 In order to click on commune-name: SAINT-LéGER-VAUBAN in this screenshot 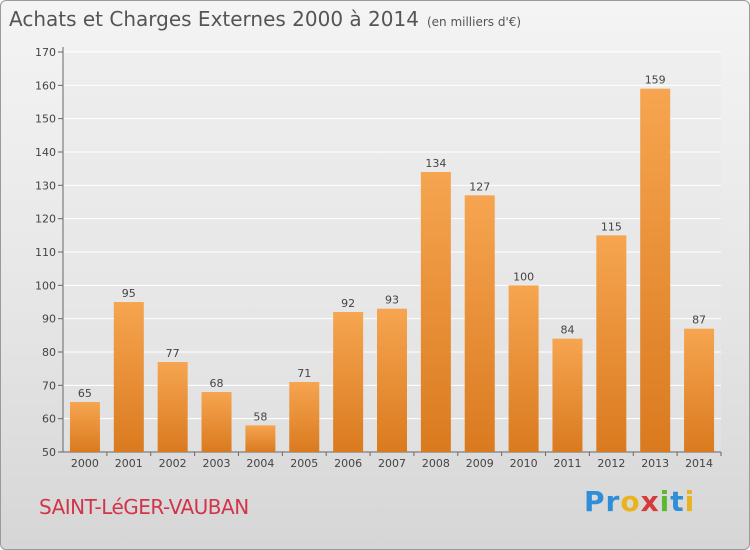, I will do `click(144, 507)`.